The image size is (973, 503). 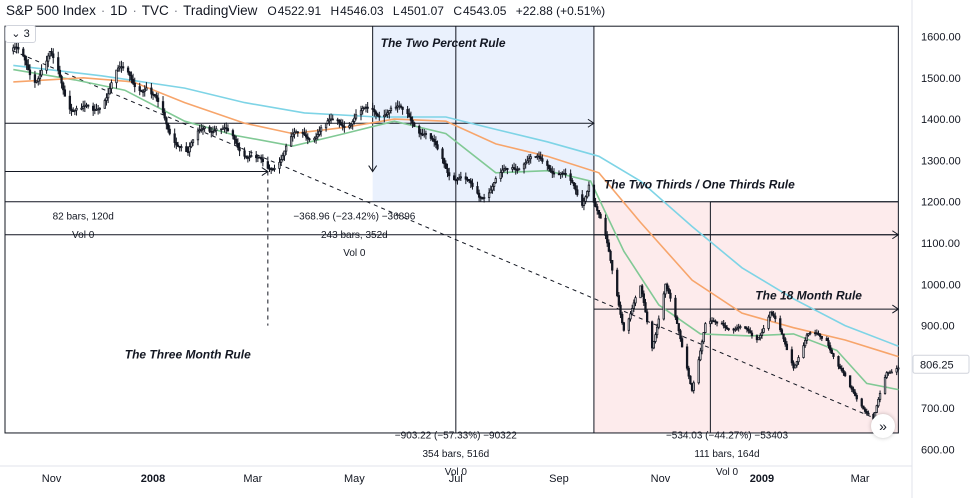 I want to click on scroll-to-realtime-button: », so click(x=883, y=426).